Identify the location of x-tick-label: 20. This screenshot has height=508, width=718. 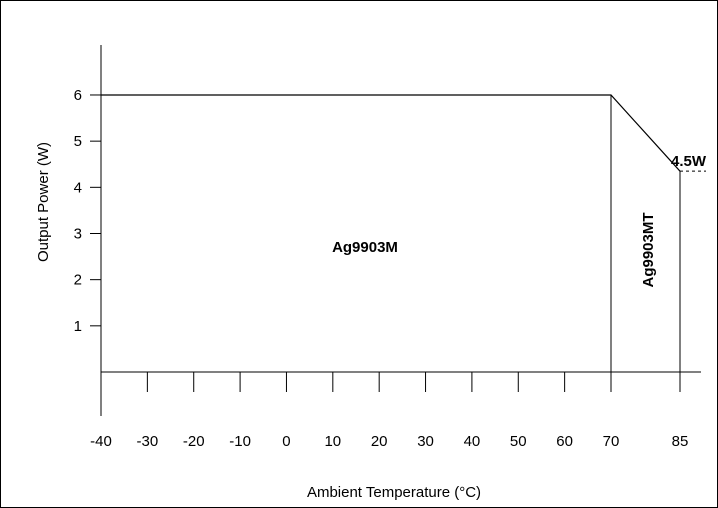
(379, 441).